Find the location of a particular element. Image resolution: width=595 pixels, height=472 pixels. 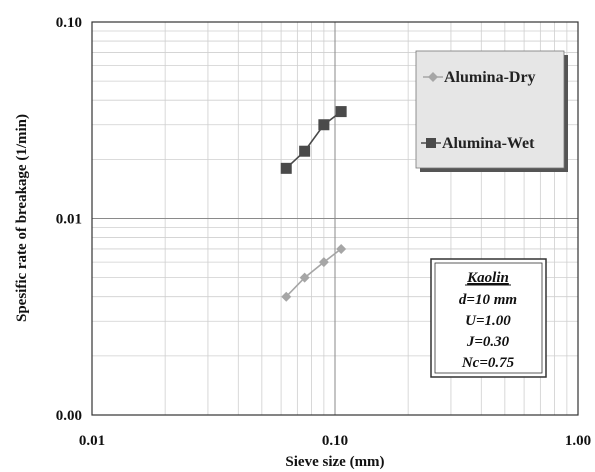

legend-box is located at coordinates (490, 109).